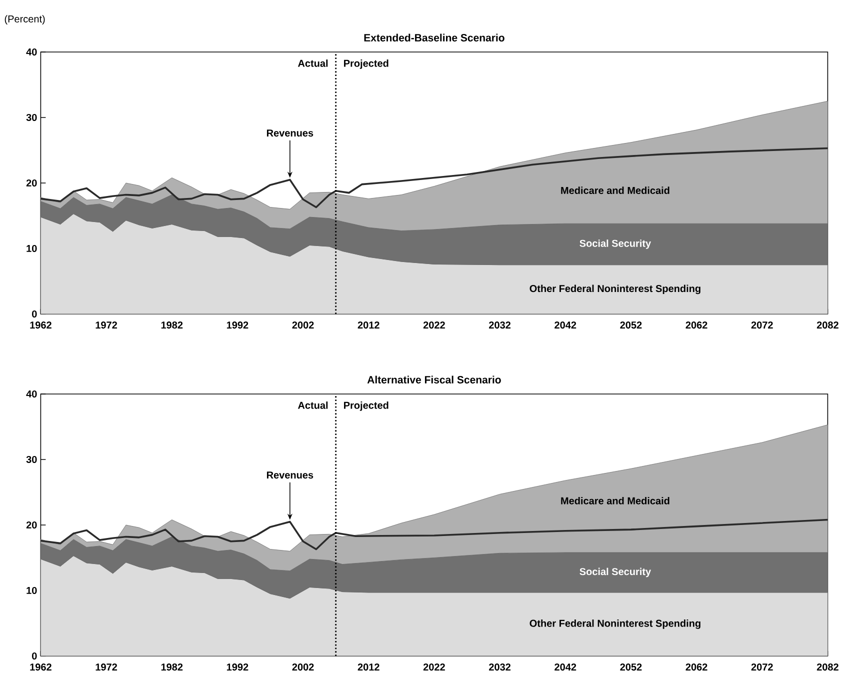 Image resolution: width=846 pixels, height=692 pixels. What do you see at coordinates (434, 177) in the screenshot?
I see `line-series` at bounding box center [434, 177].